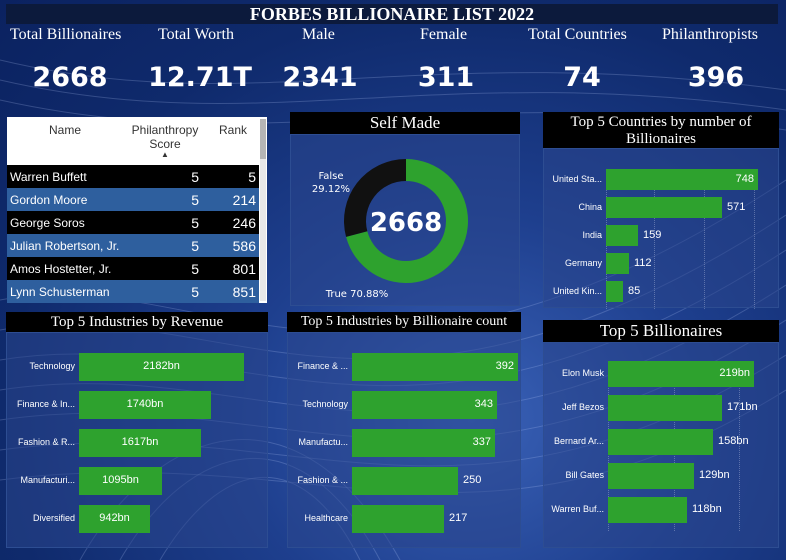 This screenshot has height=560, width=786. What do you see at coordinates (49, 200) in the screenshot?
I see `cell-name: Gordon Moore` at bounding box center [49, 200].